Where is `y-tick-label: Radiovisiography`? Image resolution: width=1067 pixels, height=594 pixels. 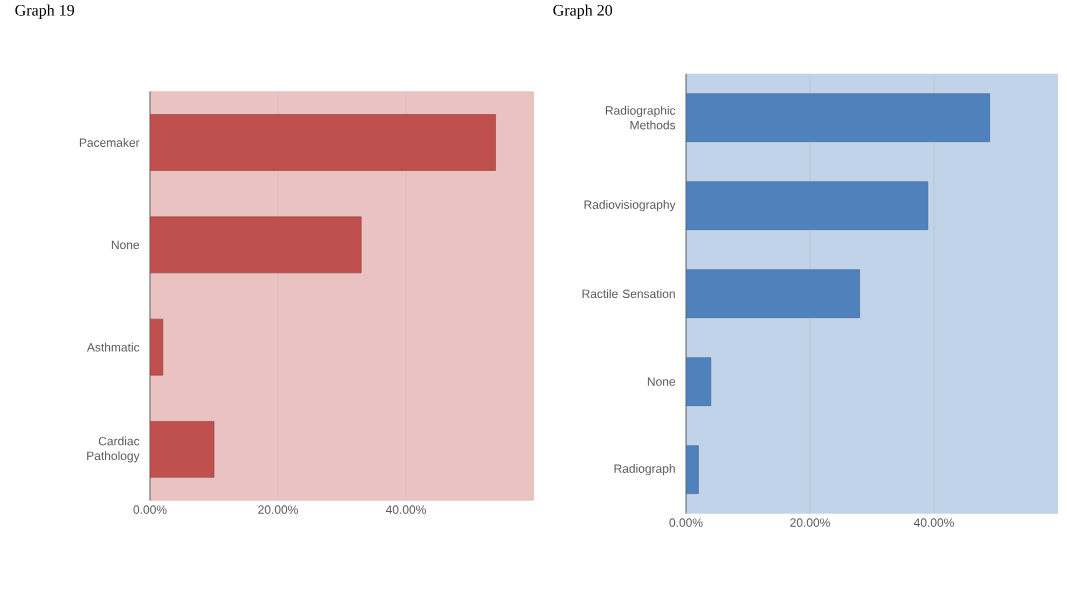 y-tick-label: Radiovisiography is located at coordinates (630, 206).